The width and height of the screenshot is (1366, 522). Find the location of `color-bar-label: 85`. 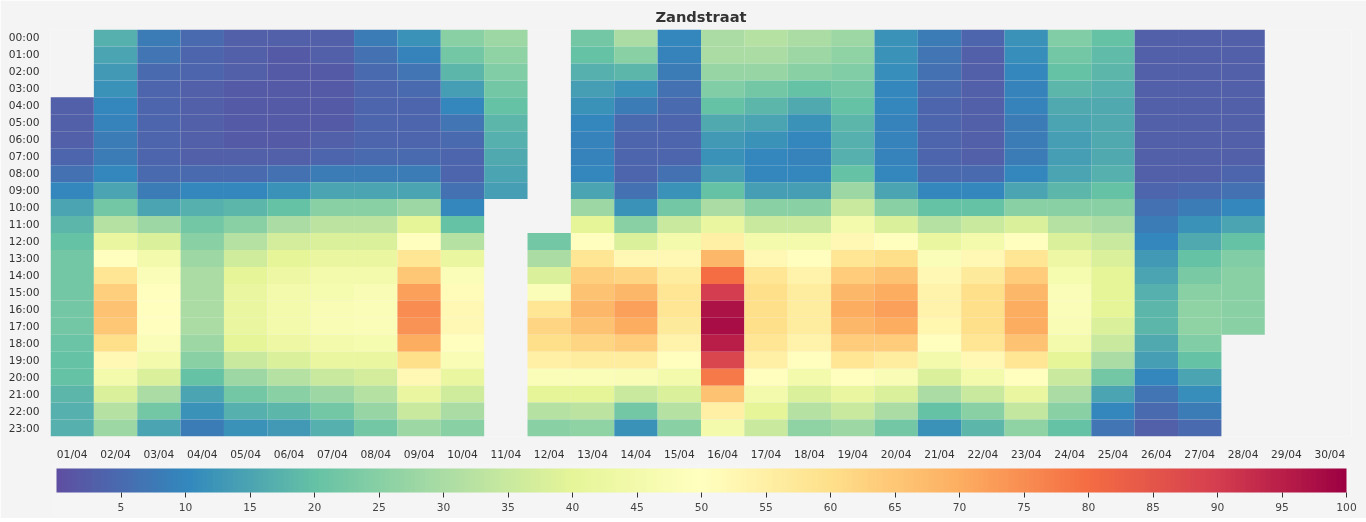

color-bar-label: 85 is located at coordinates (1153, 507).